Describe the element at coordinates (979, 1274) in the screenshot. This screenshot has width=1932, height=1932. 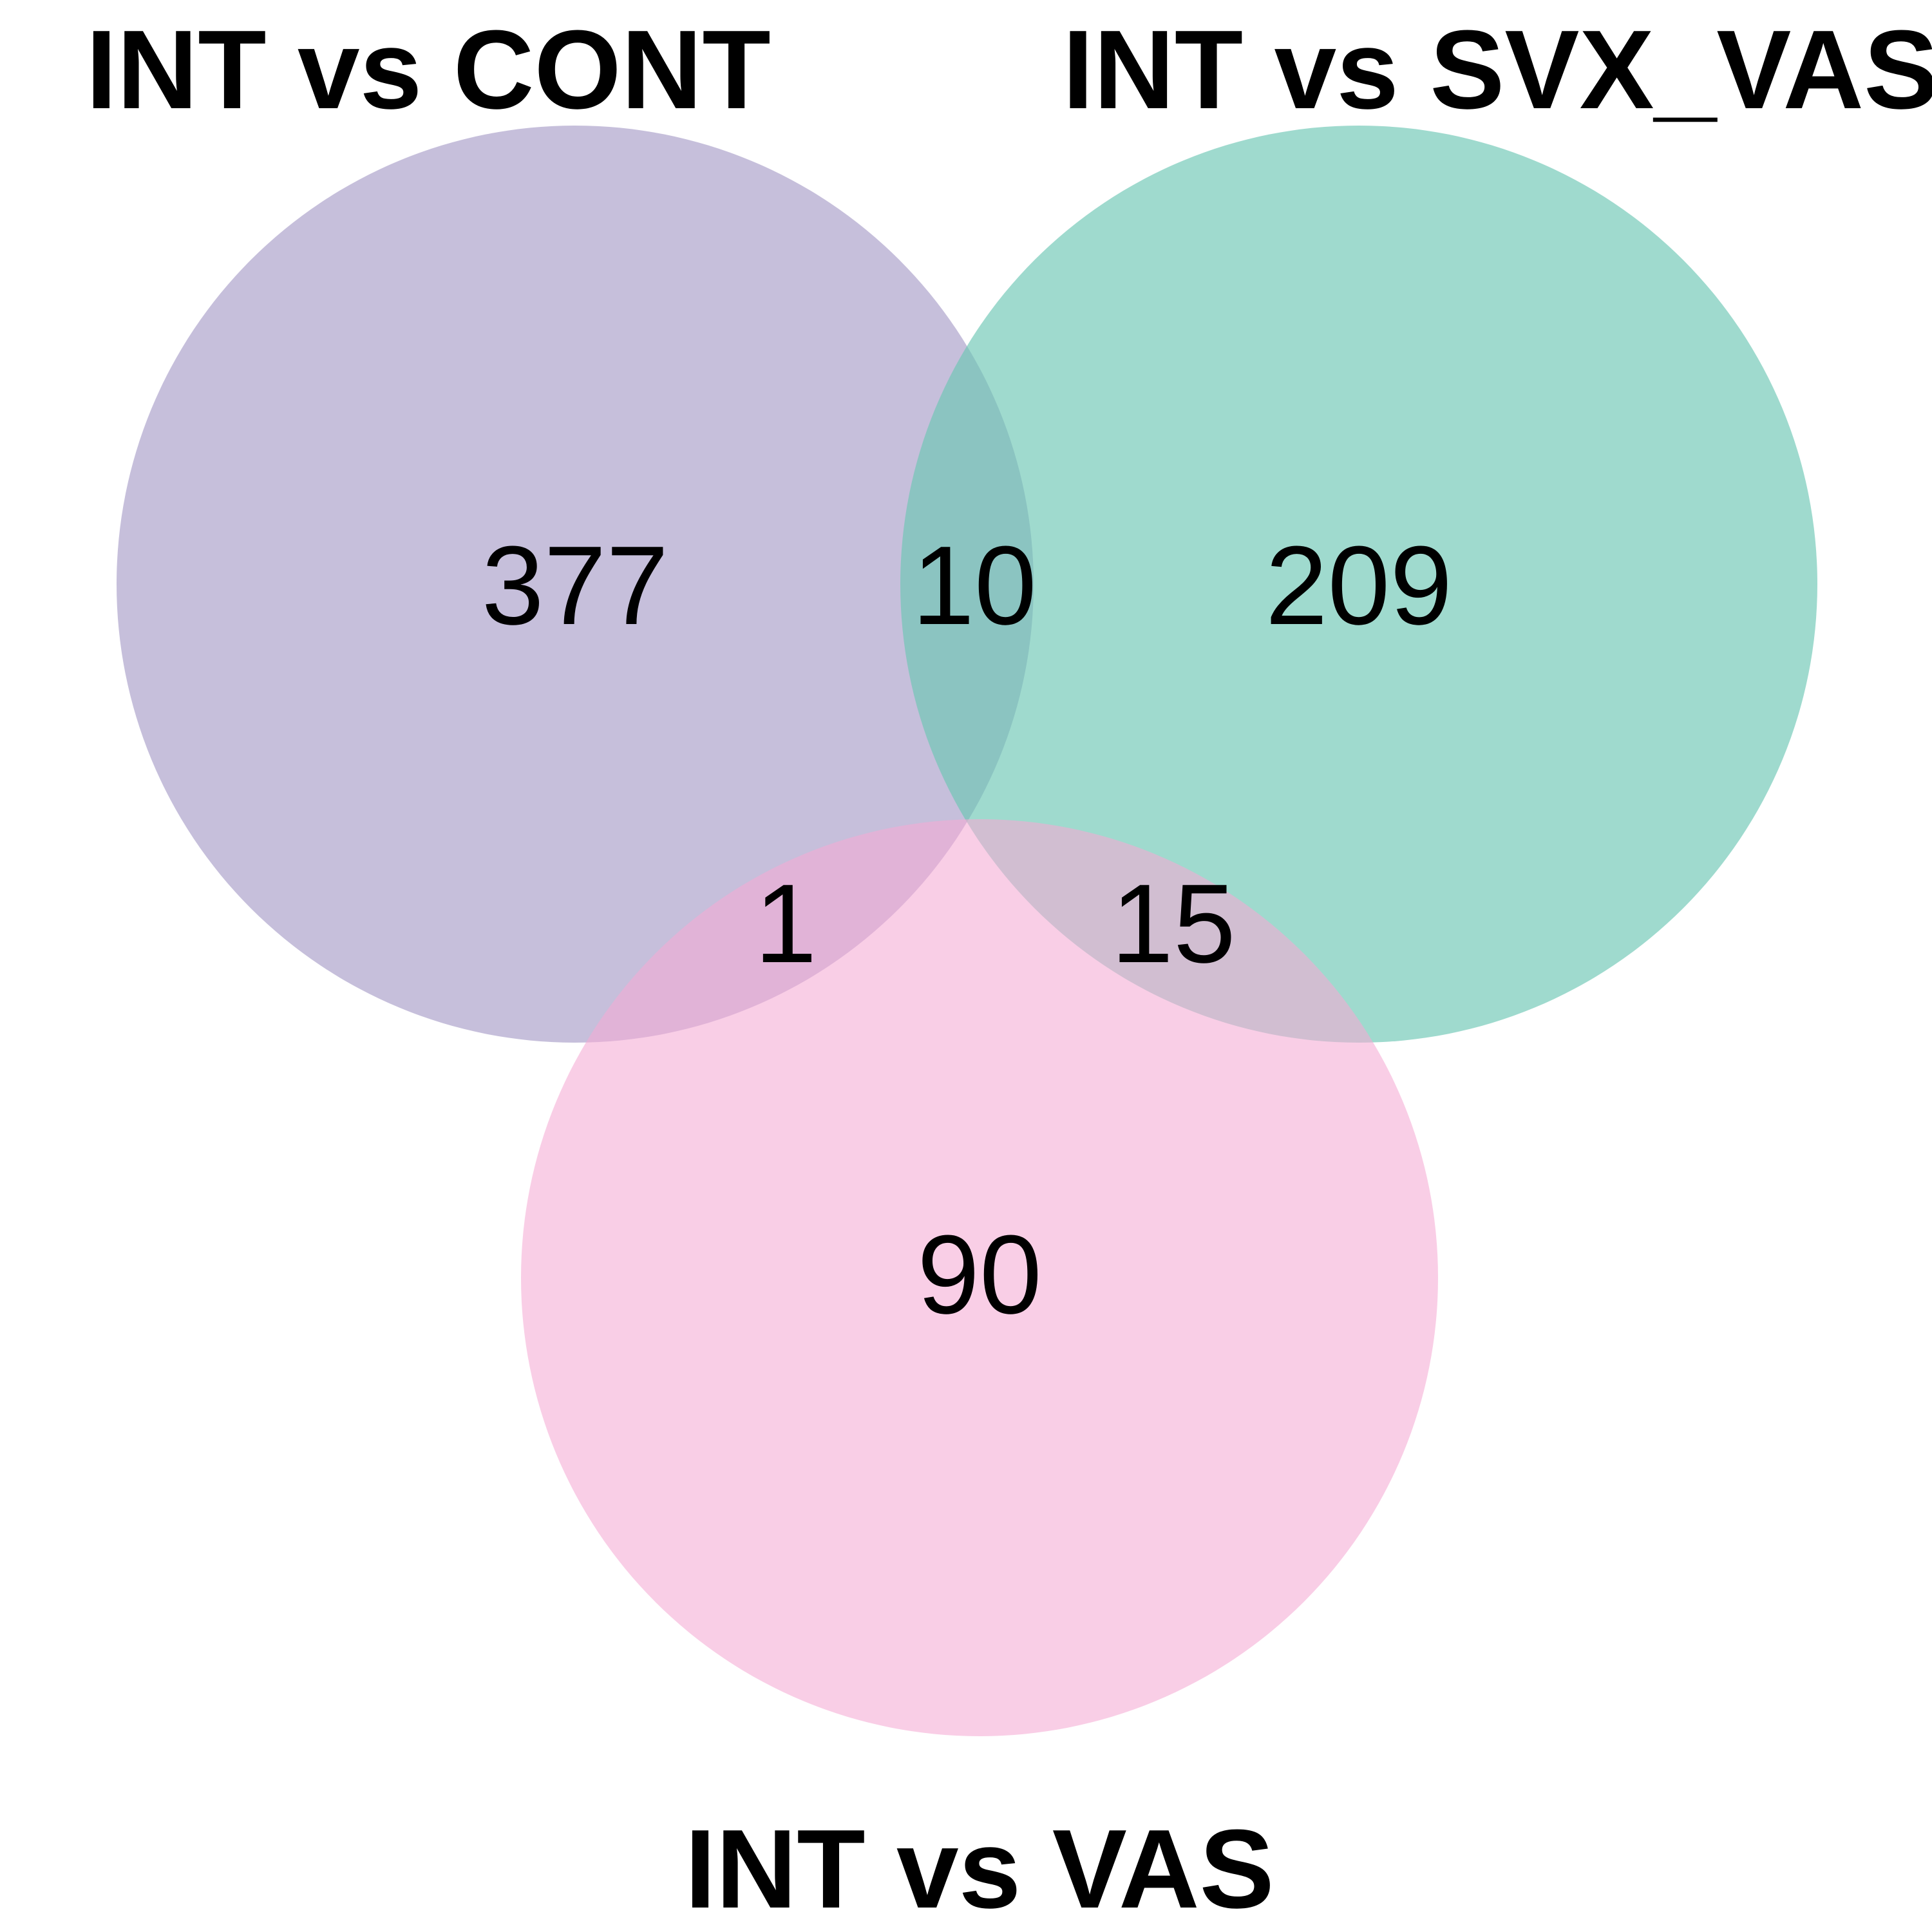
I see `count-int-vs-vas-only: 90` at that location.